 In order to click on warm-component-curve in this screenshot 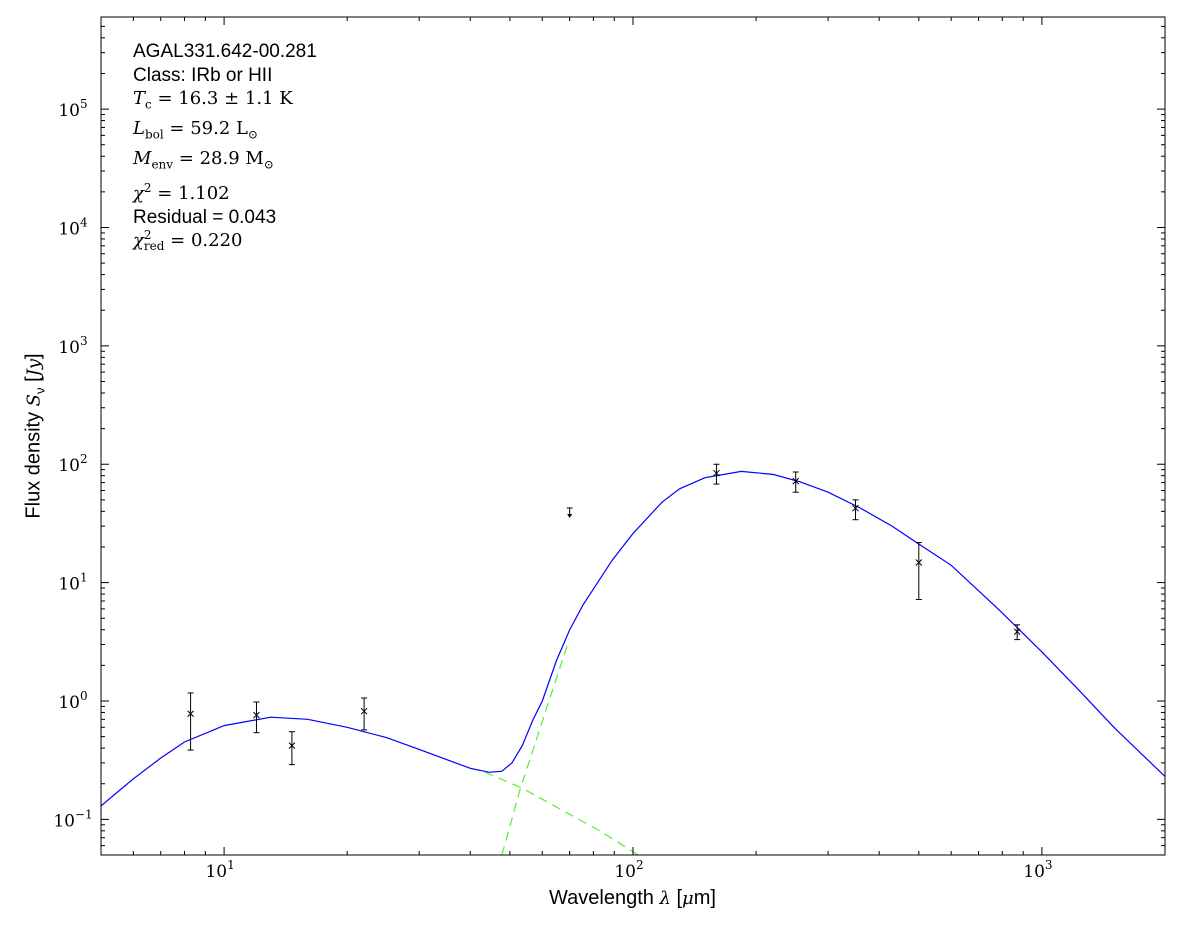, I will do `click(554, 811)`.